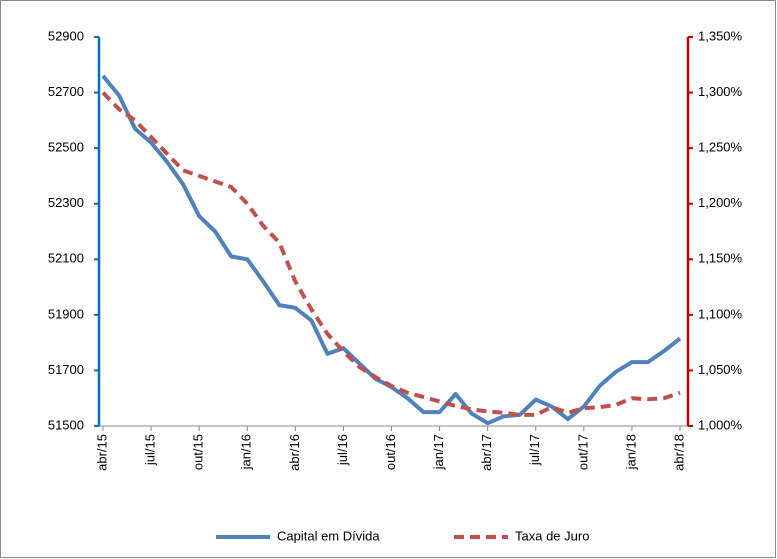 The image size is (777, 559). What do you see at coordinates (720, 313) in the screenshot?
I see `y2-tick-label: 1,100%` at bounding box center [720, 313].